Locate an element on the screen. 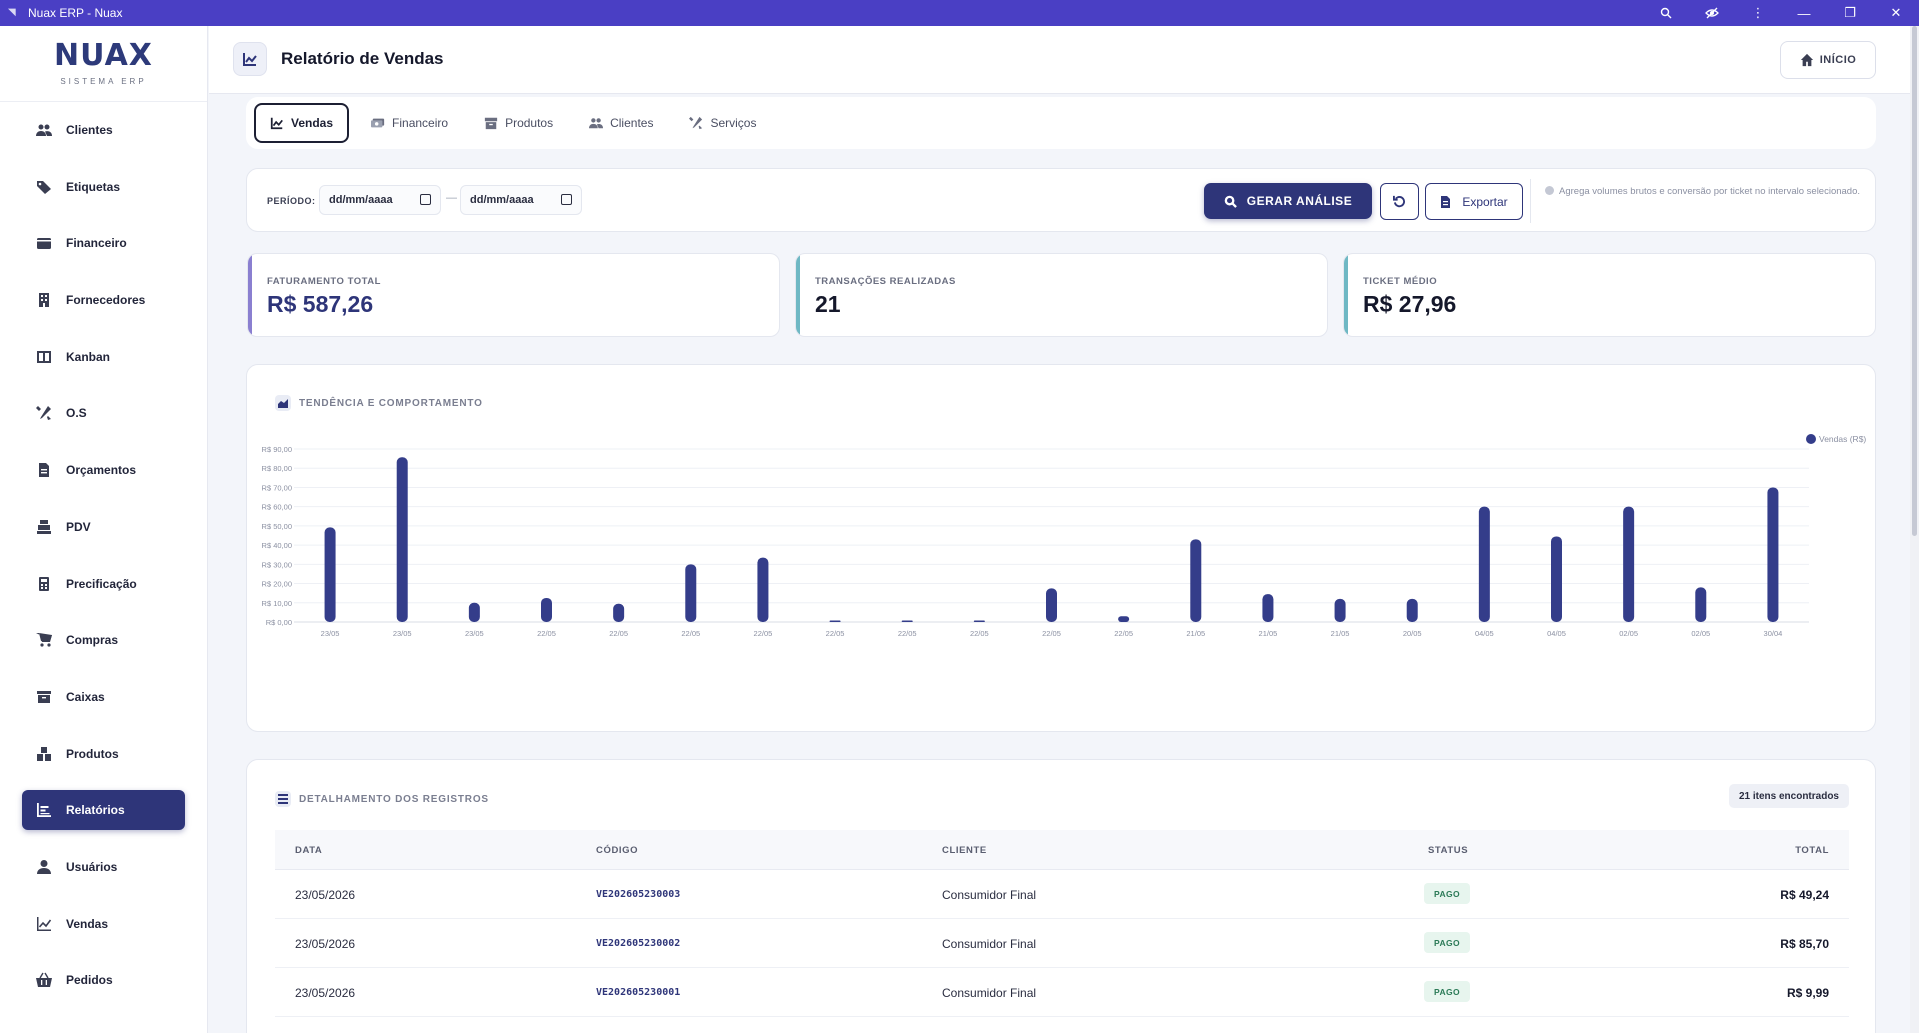 The image size is (1919, 1033). window-title: Nuax ERP - Nuax is located at coordinates (75, 13).